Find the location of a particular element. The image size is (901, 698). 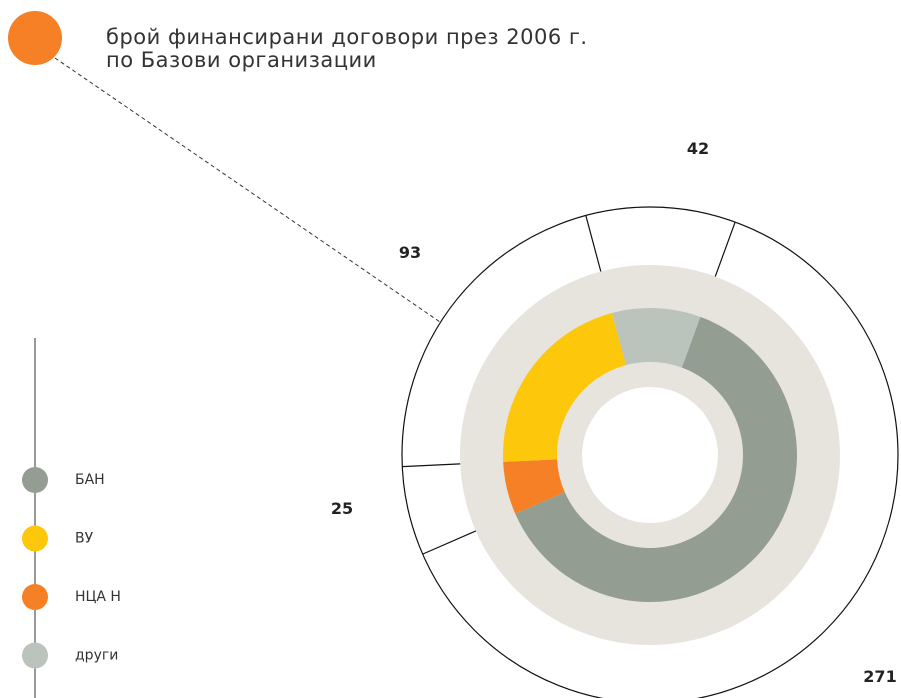

value-label: 25 is located at coordinates (342, 508).